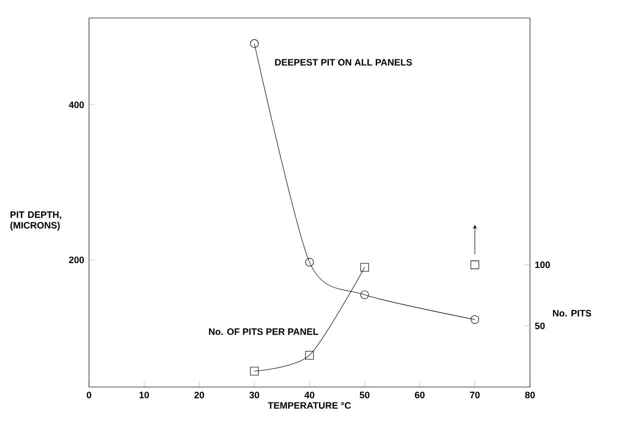 The image size is (644, 421). Describe the element at coordinates (199, 395) in the screenshot. I see `x-tick-label: 20` at that location.